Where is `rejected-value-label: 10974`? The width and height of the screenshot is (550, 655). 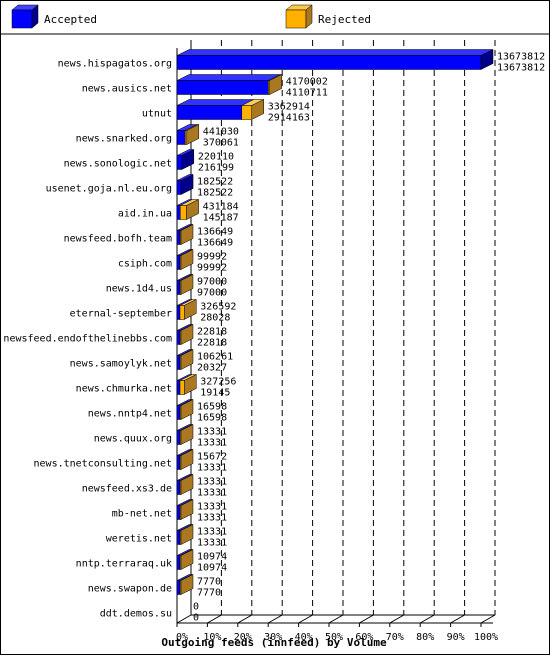 rejected-value-label: 10974 is located at coordinates (212, 568).